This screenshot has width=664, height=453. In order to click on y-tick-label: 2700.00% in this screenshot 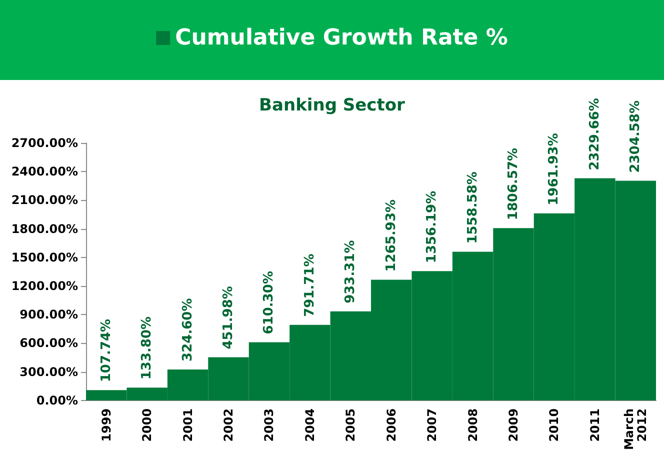, I will do `click(44, 143)`.